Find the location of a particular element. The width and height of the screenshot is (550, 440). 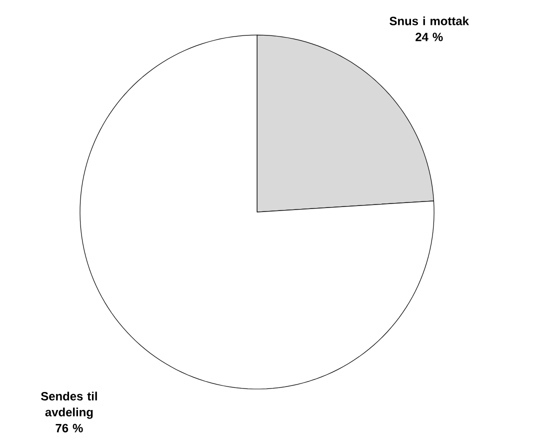

slice-label: Sendes til avdeling is located at coordinates (68, 405).